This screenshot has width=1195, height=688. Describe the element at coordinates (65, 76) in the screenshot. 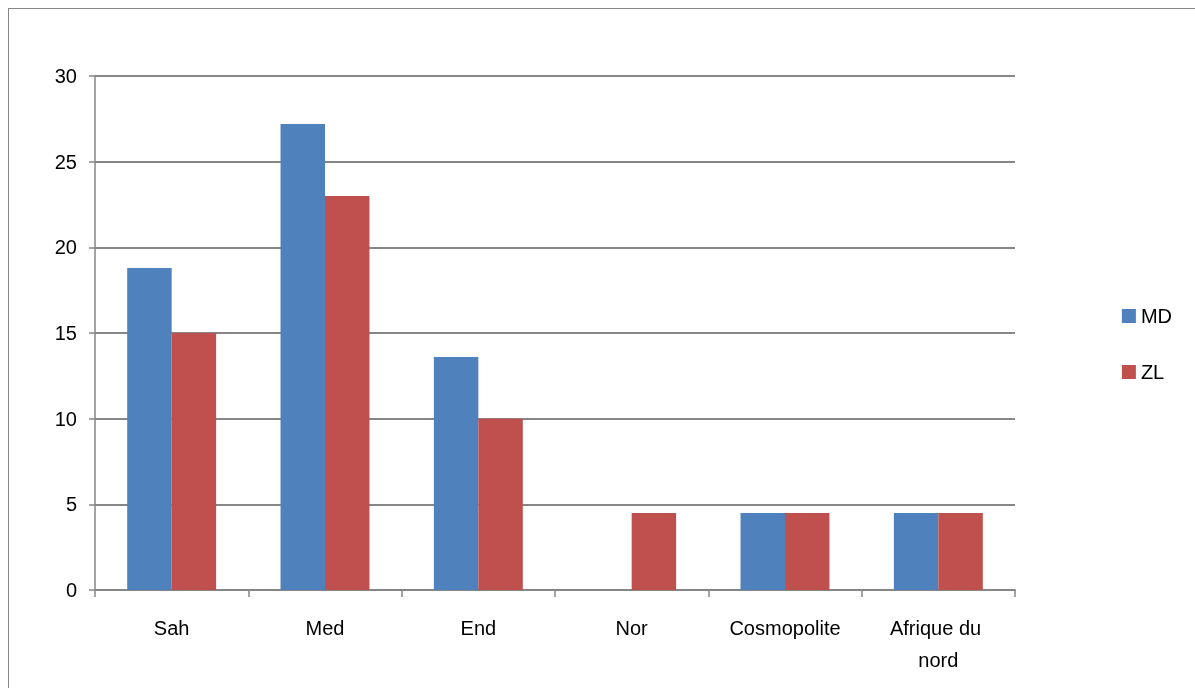

I see `y-tick-label: 30` at that location.